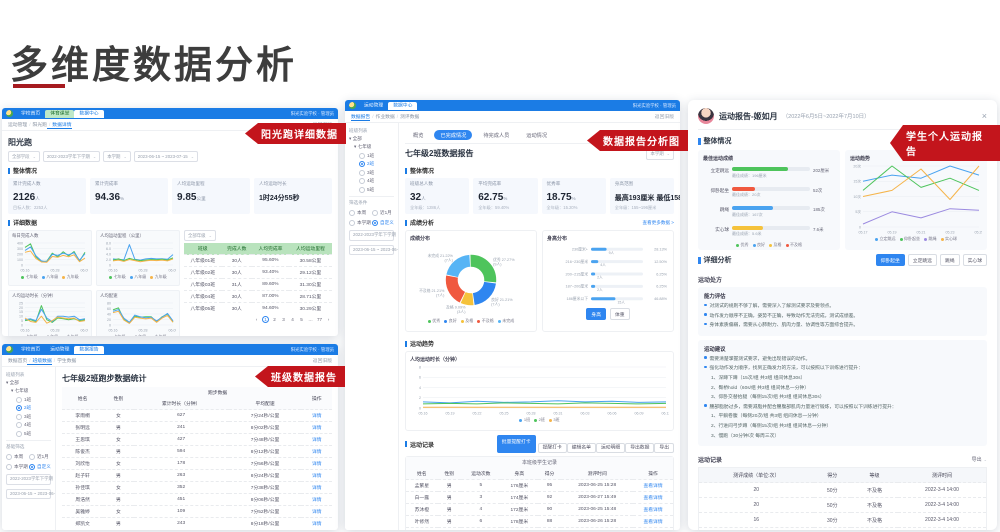  Describe the element at coordinates (37, 125) in the screenshot. I see `breadcrumb-item: 阳光跑` at that location.